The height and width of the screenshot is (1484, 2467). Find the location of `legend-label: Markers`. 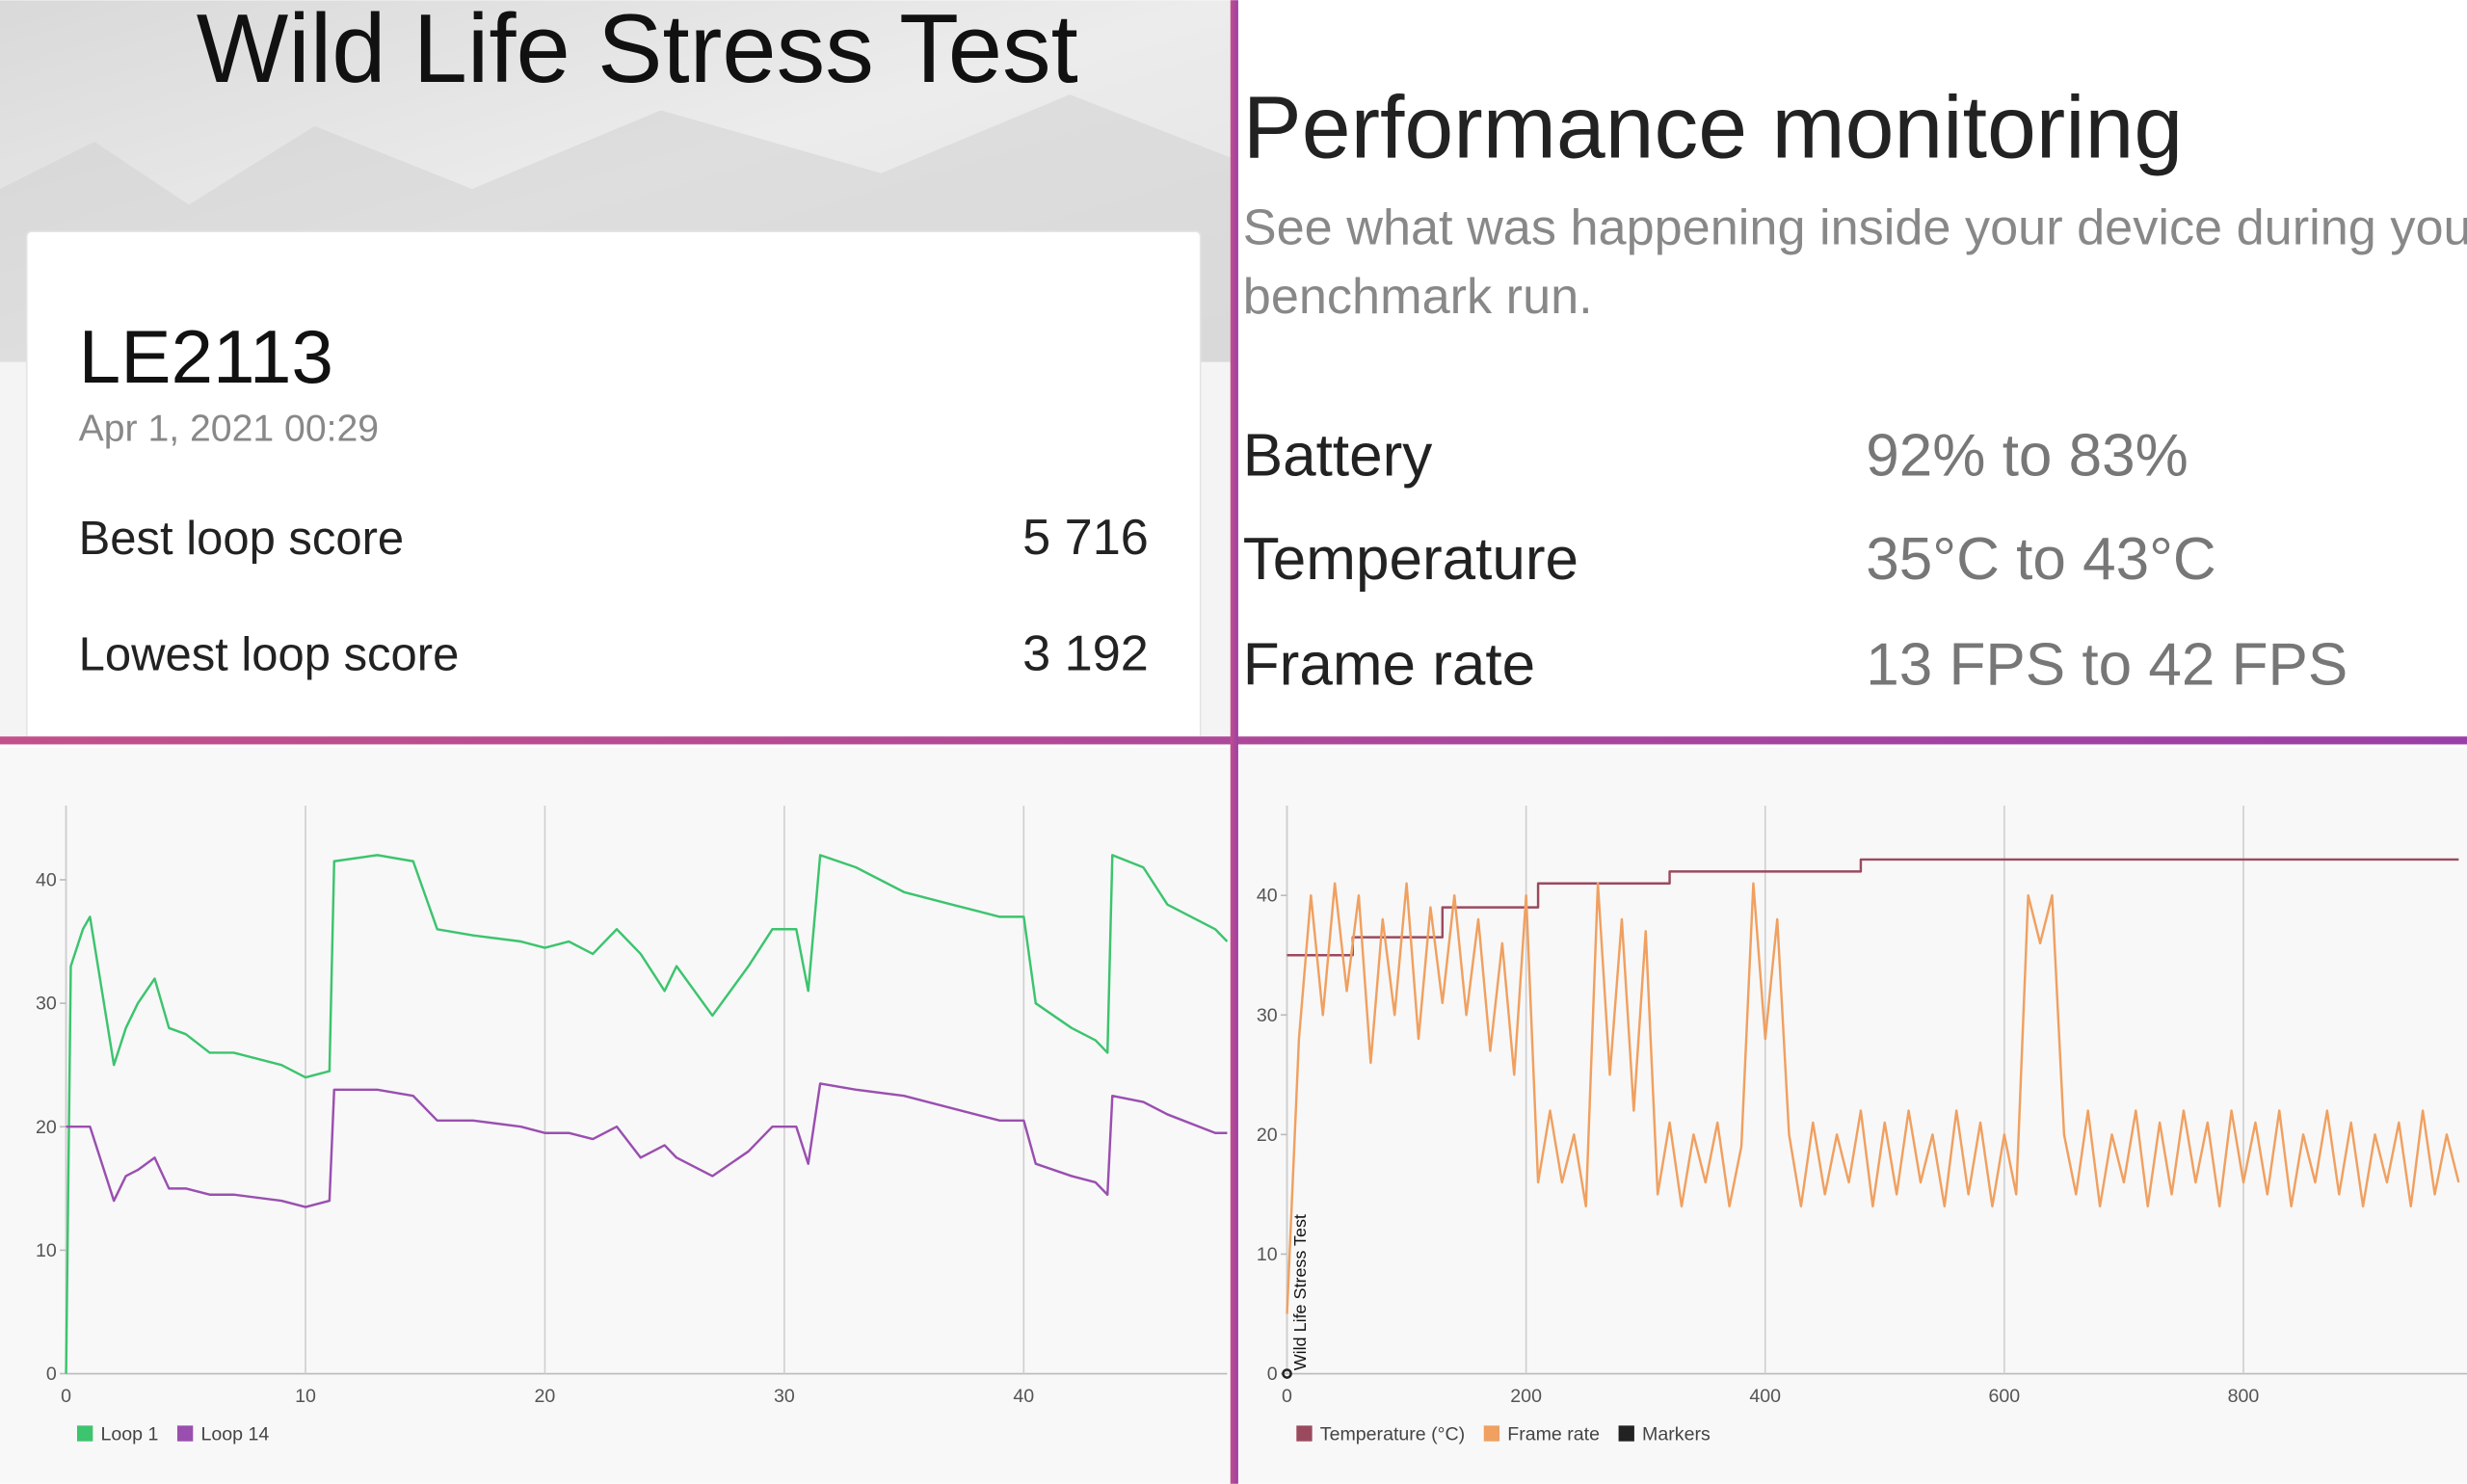

legend-label: Markers is located at coordinates (1676, 1433).